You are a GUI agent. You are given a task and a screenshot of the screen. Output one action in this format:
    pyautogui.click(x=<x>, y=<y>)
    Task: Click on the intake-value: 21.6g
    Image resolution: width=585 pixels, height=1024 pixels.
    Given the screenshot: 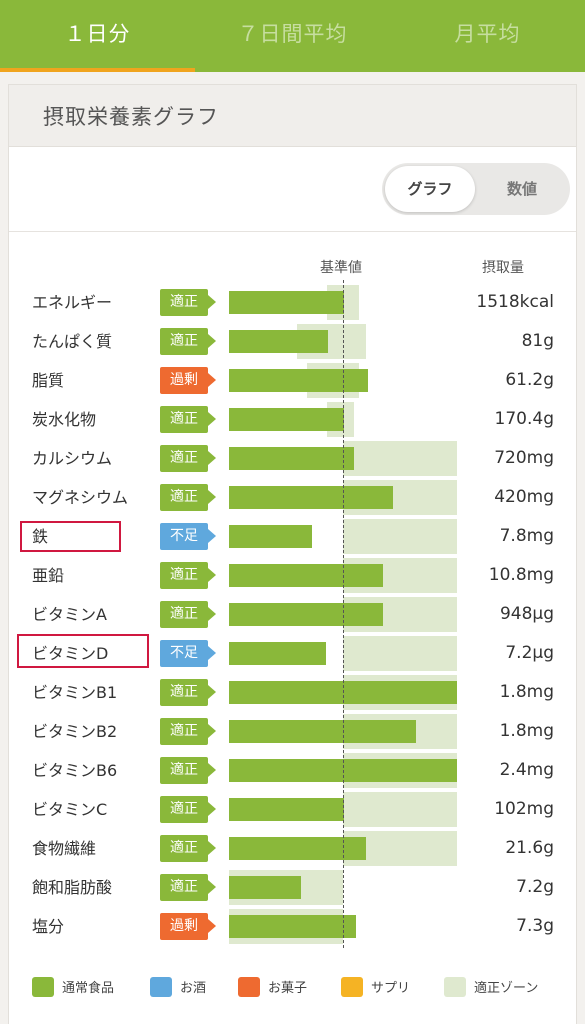 What is the action you would take?
    pyautogui.click(x=529, y=848)
    